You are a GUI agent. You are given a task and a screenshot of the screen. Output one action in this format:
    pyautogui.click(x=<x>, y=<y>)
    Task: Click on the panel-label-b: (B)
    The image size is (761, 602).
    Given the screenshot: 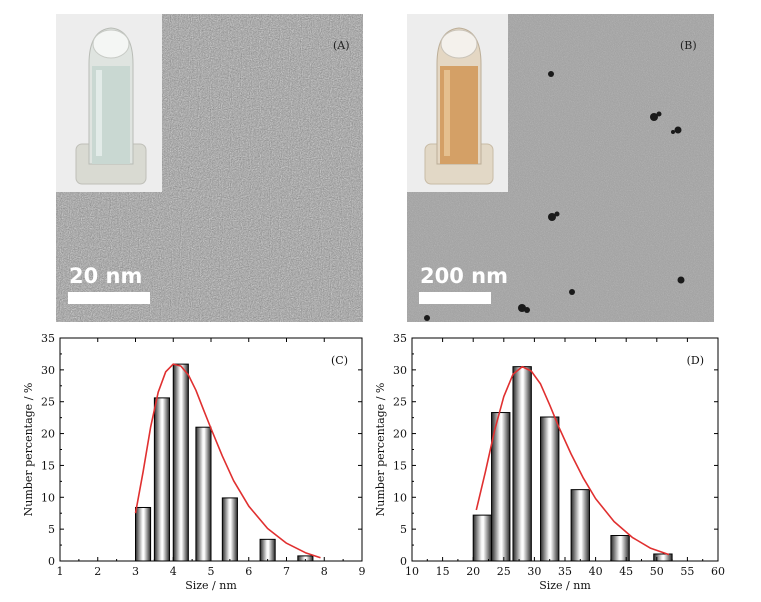 What is the action you would take?
    pyautogui.click(x=688, y=45)
    